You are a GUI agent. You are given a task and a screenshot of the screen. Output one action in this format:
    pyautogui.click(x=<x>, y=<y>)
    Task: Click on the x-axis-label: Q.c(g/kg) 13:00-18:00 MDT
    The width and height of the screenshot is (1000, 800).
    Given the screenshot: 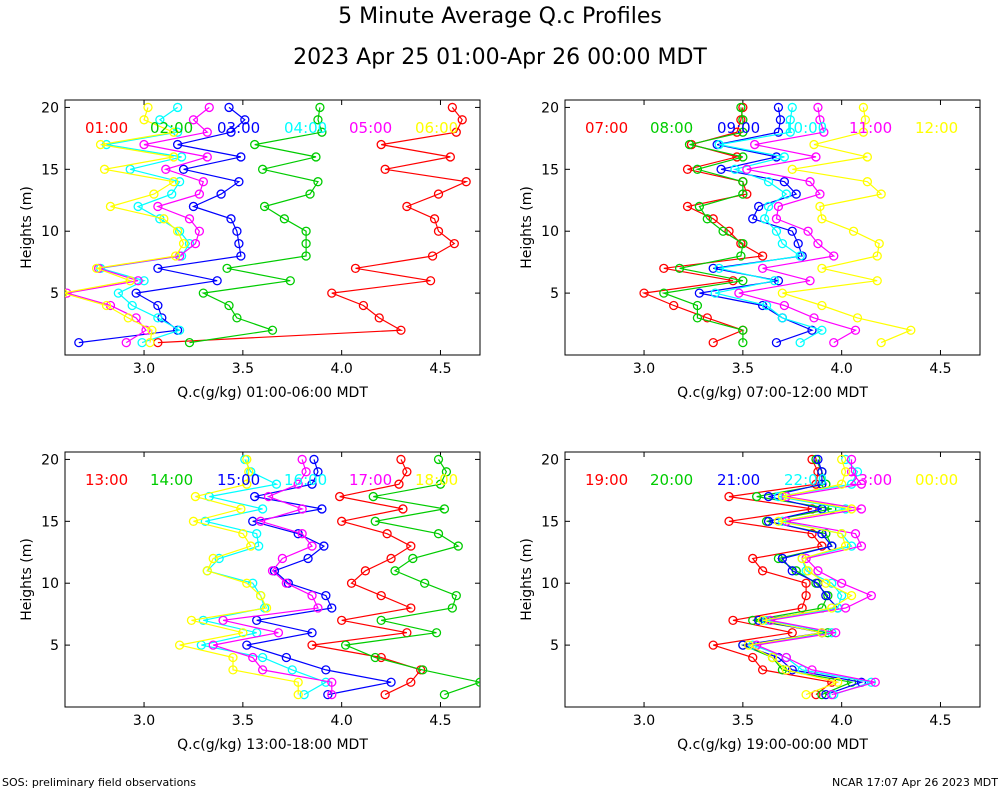 What is the action you would take?
    pyautogui.click(x=272, y=745)
    